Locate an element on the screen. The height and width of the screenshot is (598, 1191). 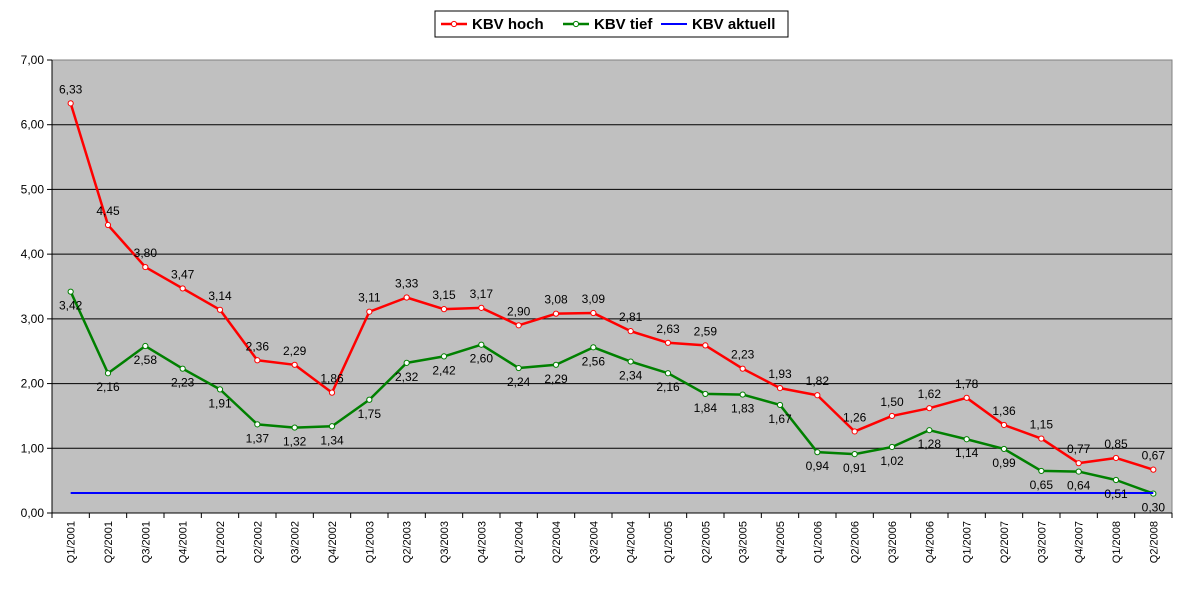
x-tick-label: Q1/2001 is located at coordinates (72, 542).